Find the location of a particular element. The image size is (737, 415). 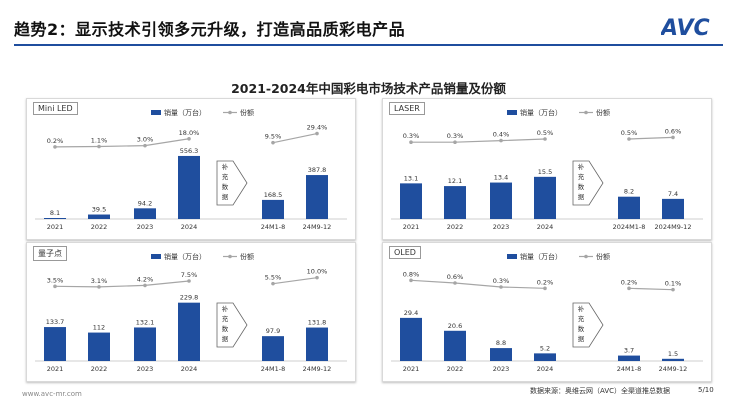

page-title: 趋势2：显示技术引领多元升级，打造高品质彩电产品 is located at coordinates (210, 29).